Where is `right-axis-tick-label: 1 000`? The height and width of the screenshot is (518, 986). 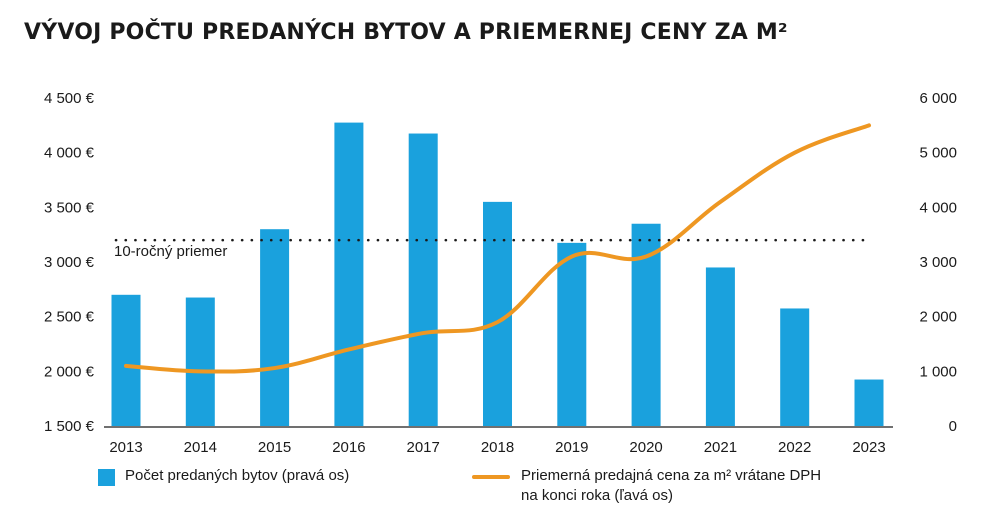 right-axis-tick-label: 1 000 is located at coordinates (938, 371).